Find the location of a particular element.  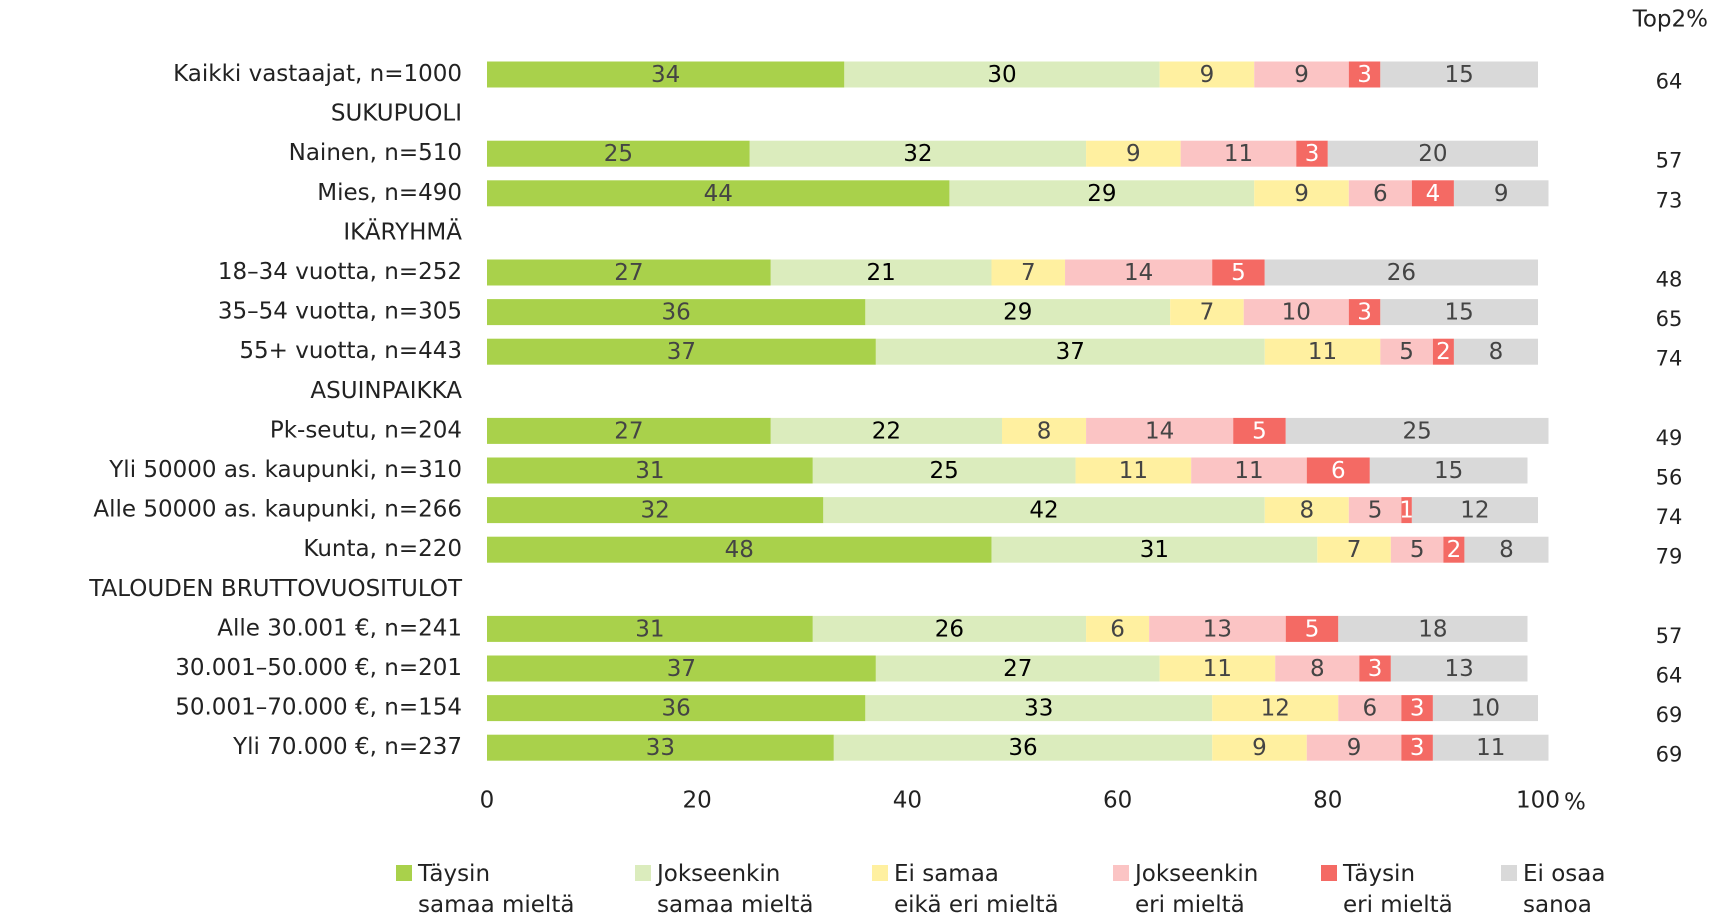

value-label: 21 is located at coordinates (880, 273).